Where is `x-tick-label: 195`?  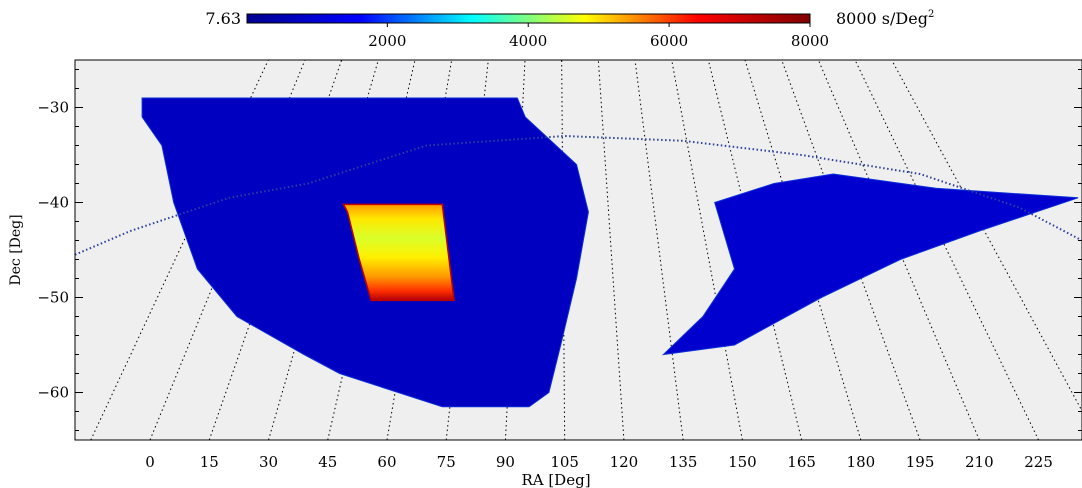
x-tick-label: 195 is located at coordinates (920, 462).